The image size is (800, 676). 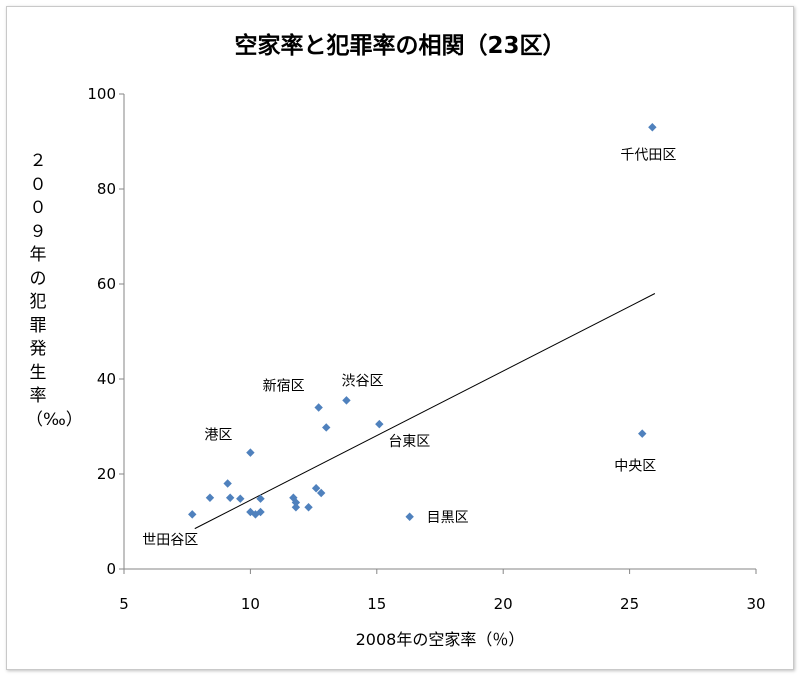 I want to click on data-point-label: 新宿区, so click(x=284, y=386).